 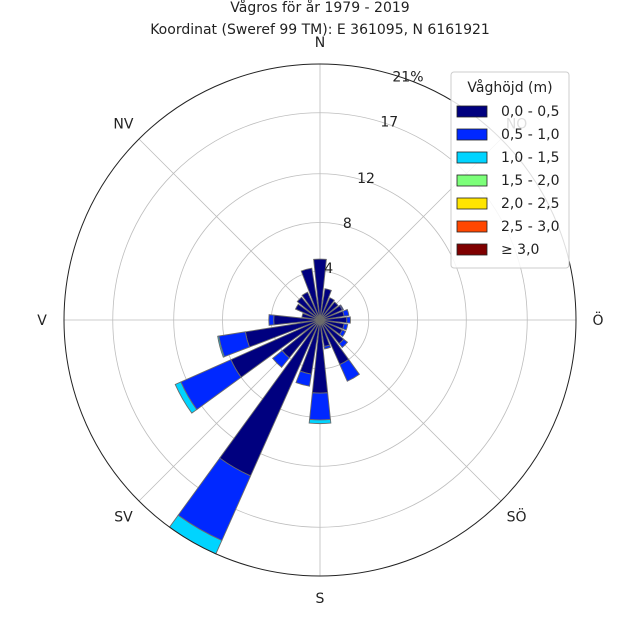 I want to click on legend-title: Våghöjd (m), so click(x=509, y=87).